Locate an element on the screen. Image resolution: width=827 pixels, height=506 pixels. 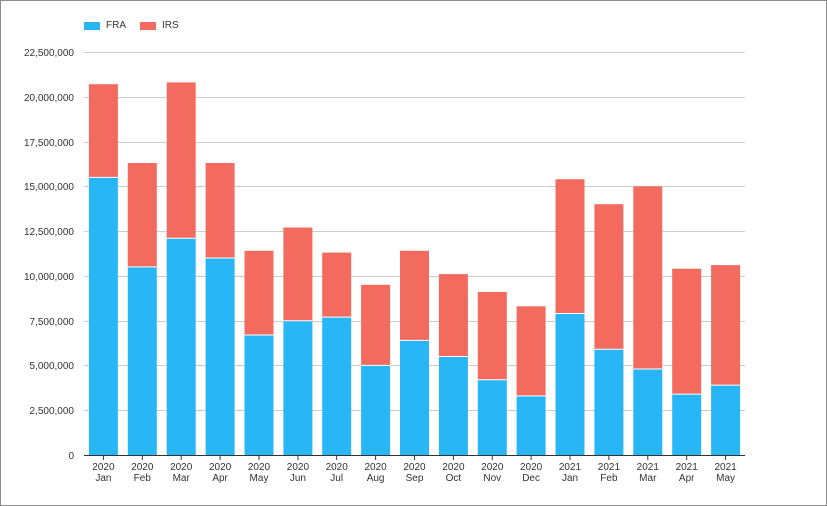
y-tick-label: 0 is located at coordinates (71, 456).